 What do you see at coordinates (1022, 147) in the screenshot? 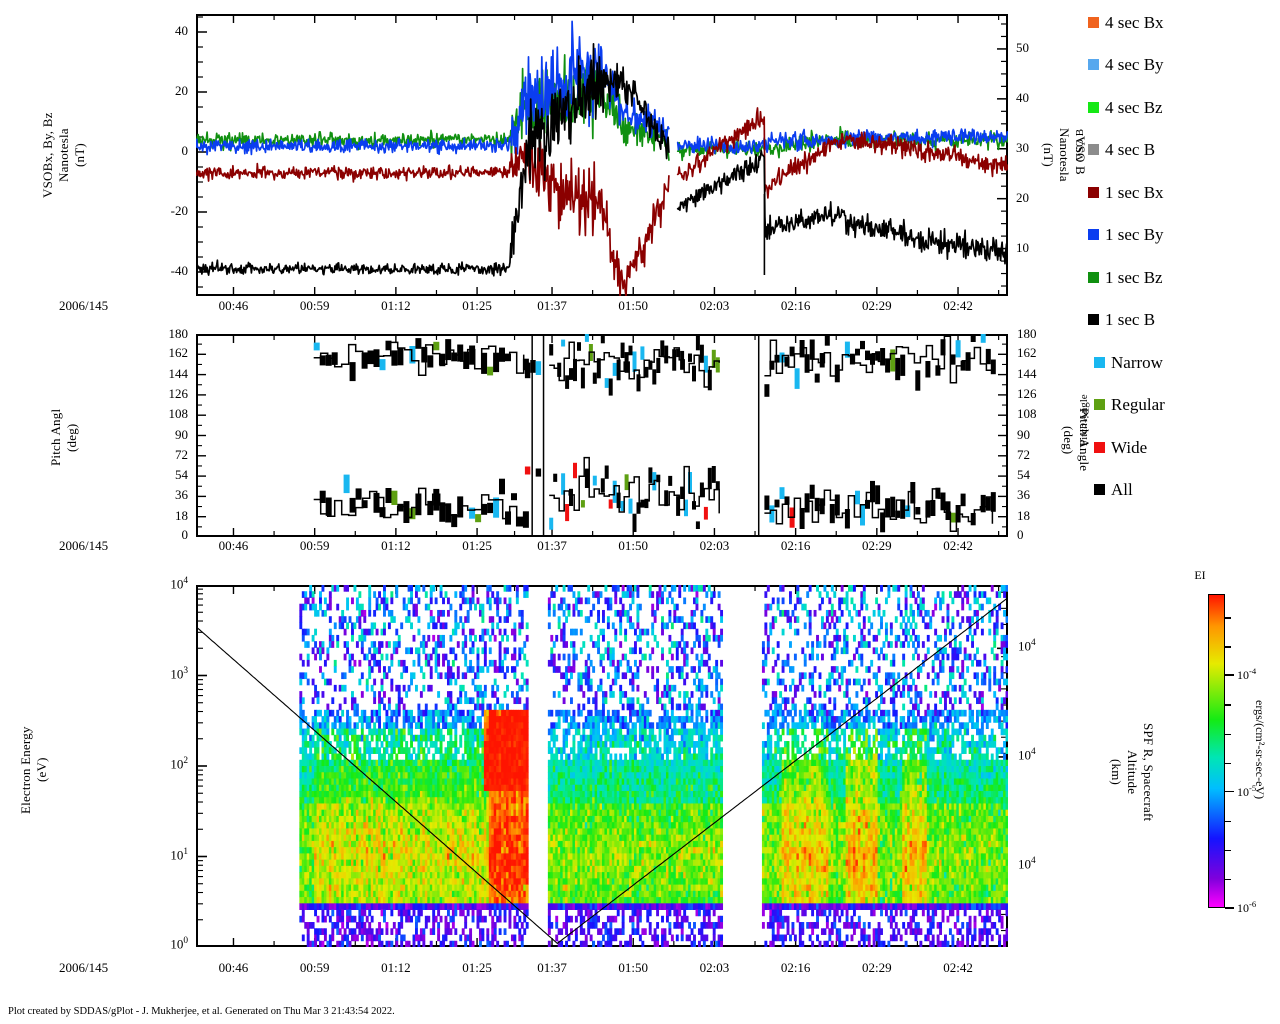
I see `panel1-right-tick-label: 30` at bounding box center [1022, 147].